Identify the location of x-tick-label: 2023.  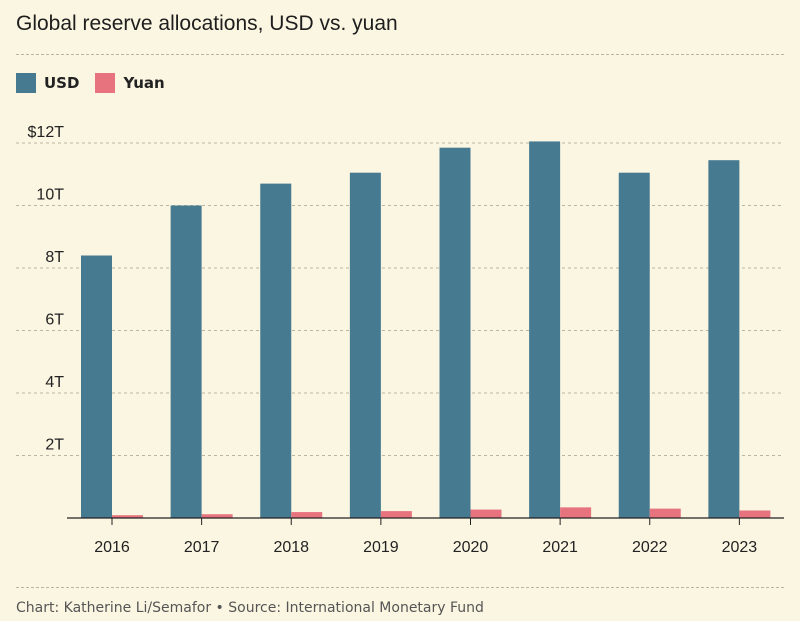
(740, 547).